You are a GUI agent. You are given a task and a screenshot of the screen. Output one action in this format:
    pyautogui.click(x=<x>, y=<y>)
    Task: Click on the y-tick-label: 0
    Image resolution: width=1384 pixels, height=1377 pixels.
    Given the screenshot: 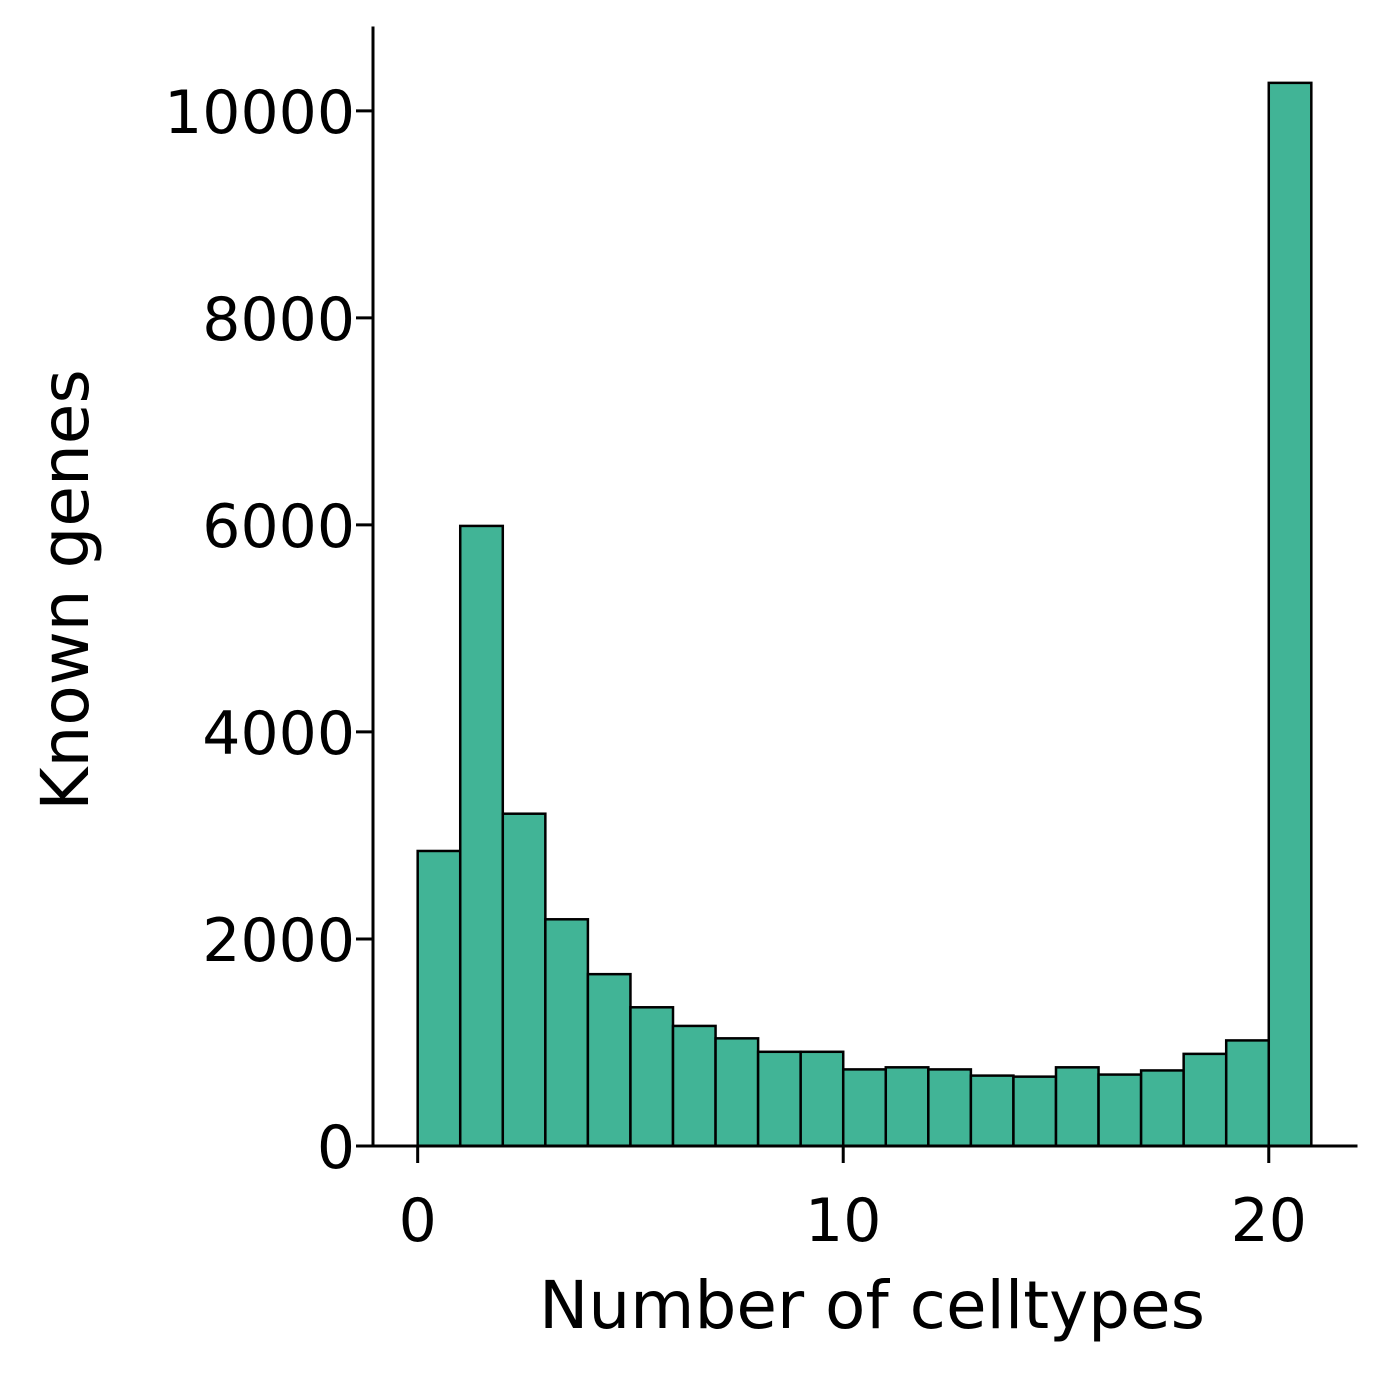 What is the action you would take?
    pyautogui.click(x=336, y=1148)
    